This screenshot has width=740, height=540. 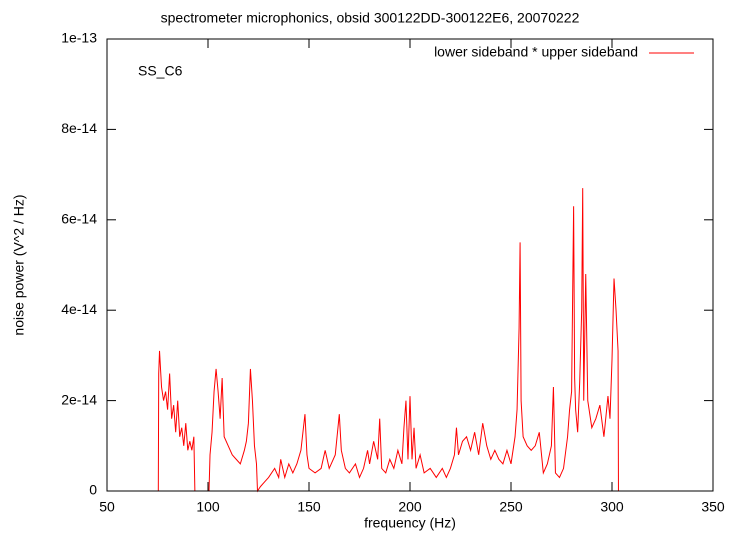 What do you see at coordinates (19, 264) in the screenshot?
I see `y-axis-label: noise power (V^2 / Hz)` at bounding box center [19, 264].